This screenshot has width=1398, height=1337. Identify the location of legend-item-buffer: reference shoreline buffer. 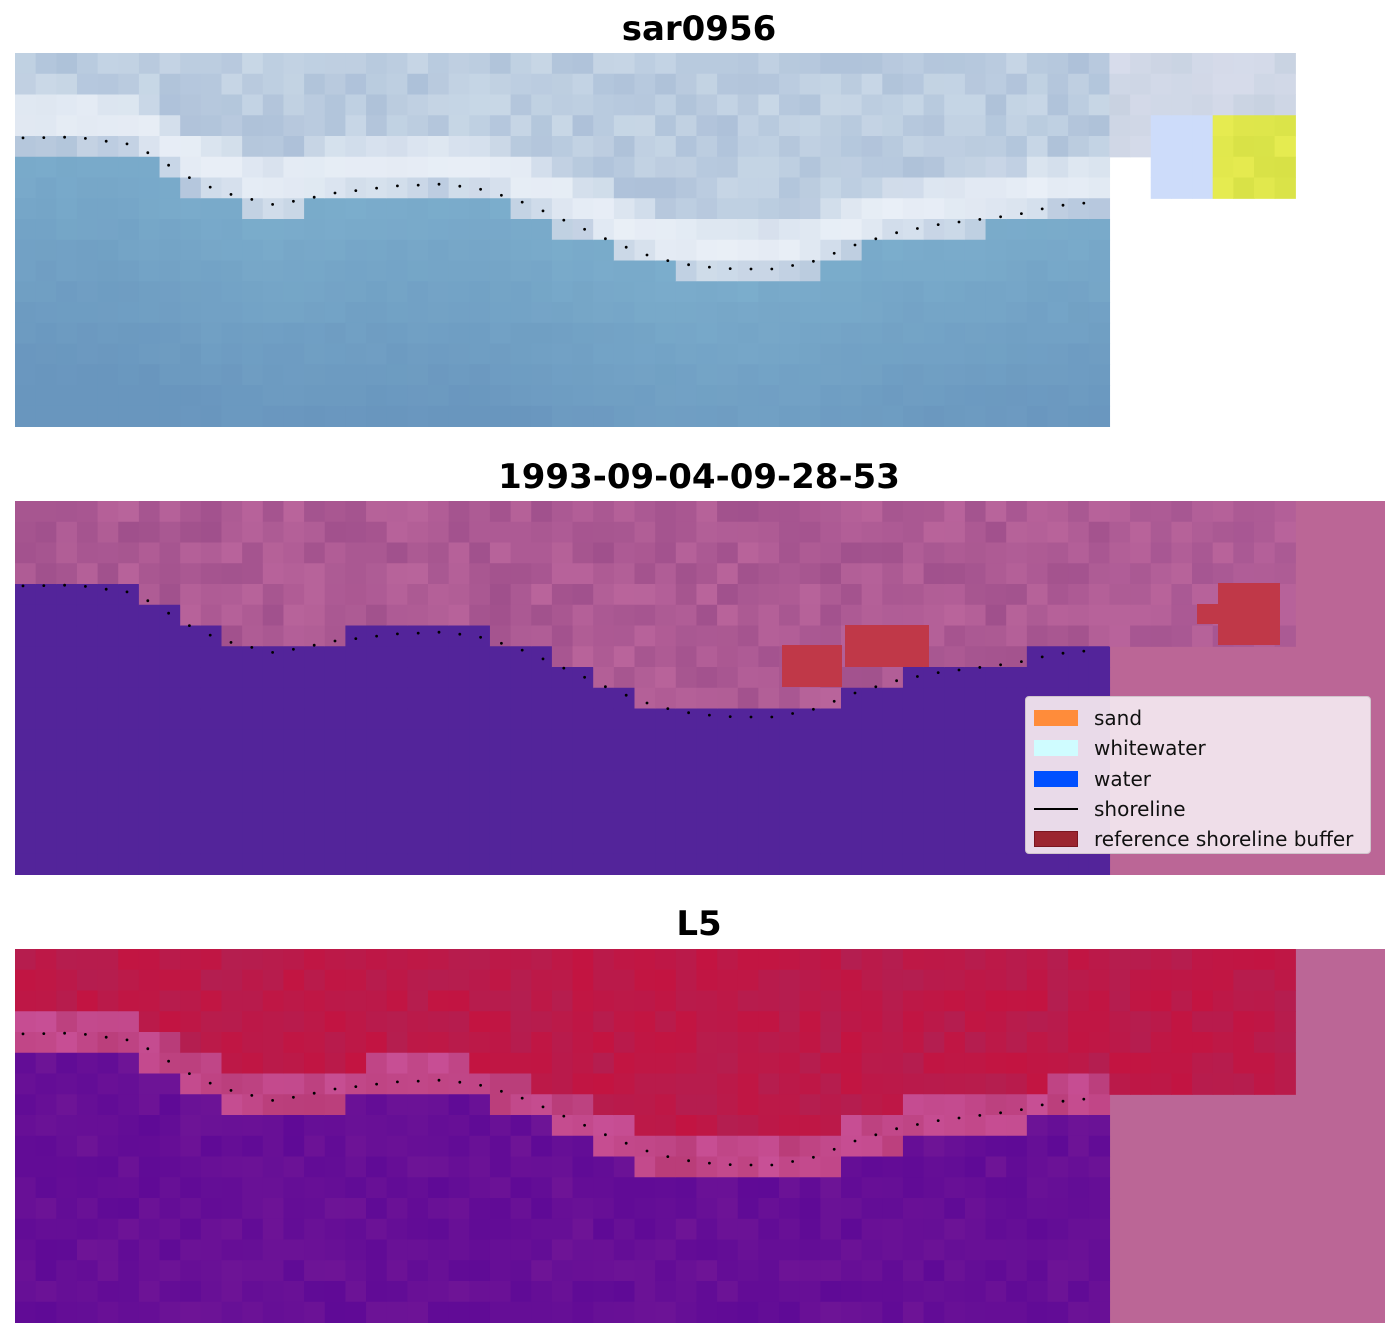
(1198, 839).